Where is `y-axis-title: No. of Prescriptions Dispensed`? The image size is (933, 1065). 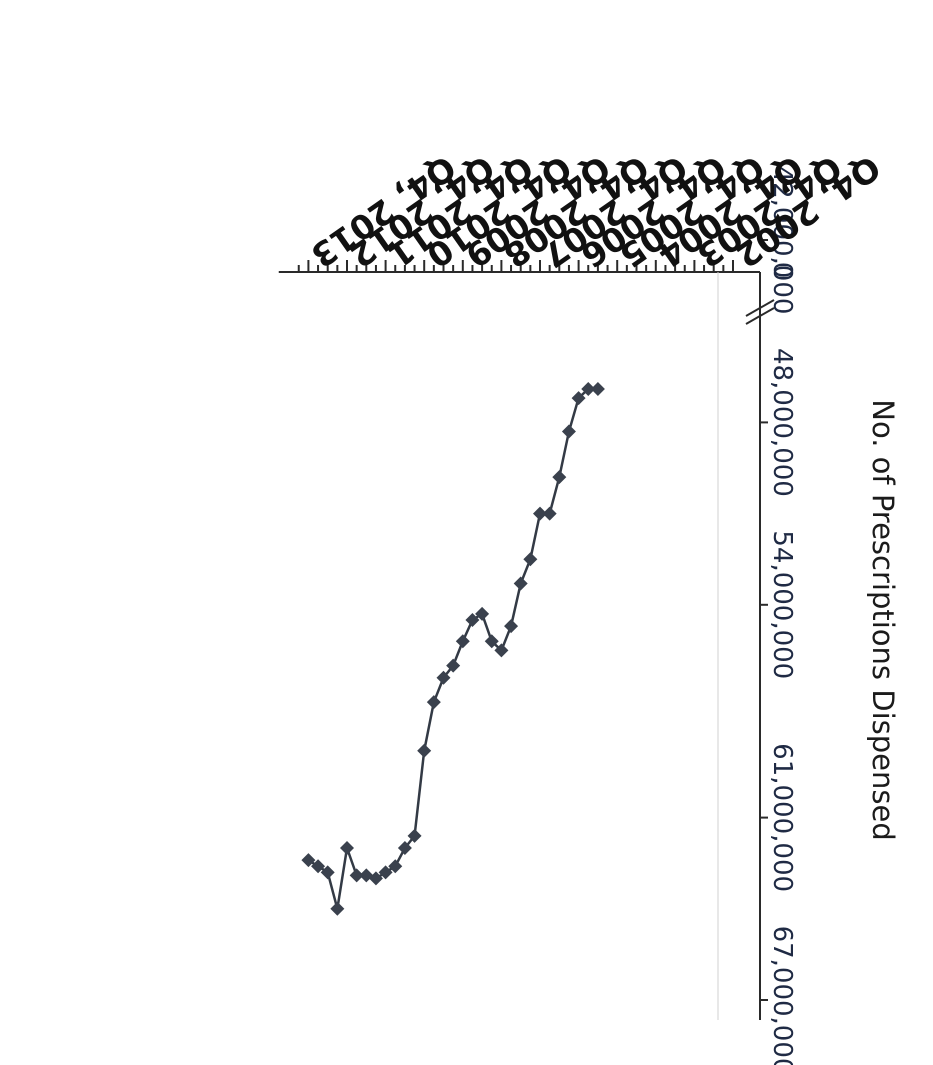
y-axis-title: No. of Prescriptions Dispensed is located at coordinates (883, 619).